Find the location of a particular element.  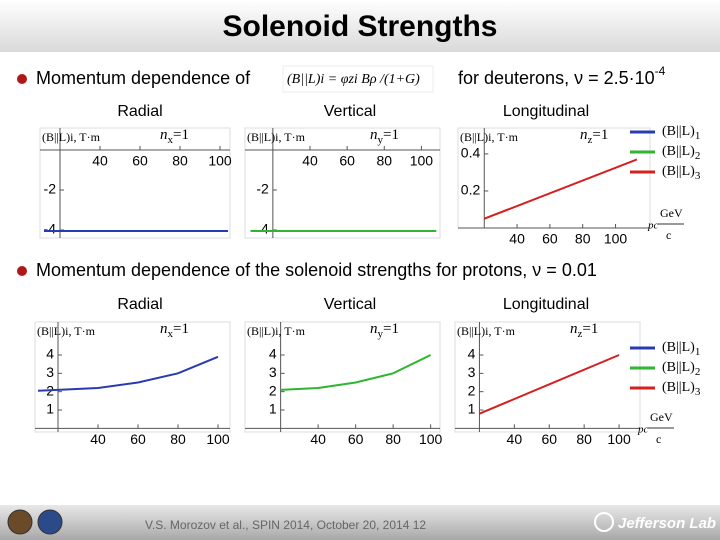

logo-left is located at coordinates (20, 522).